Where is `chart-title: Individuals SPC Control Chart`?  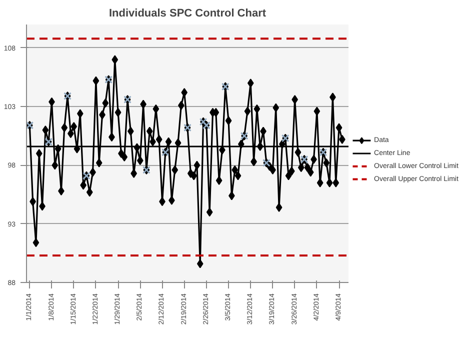 chart-title: Individuals SPC Control Chart is located at coordinates (187, 14).